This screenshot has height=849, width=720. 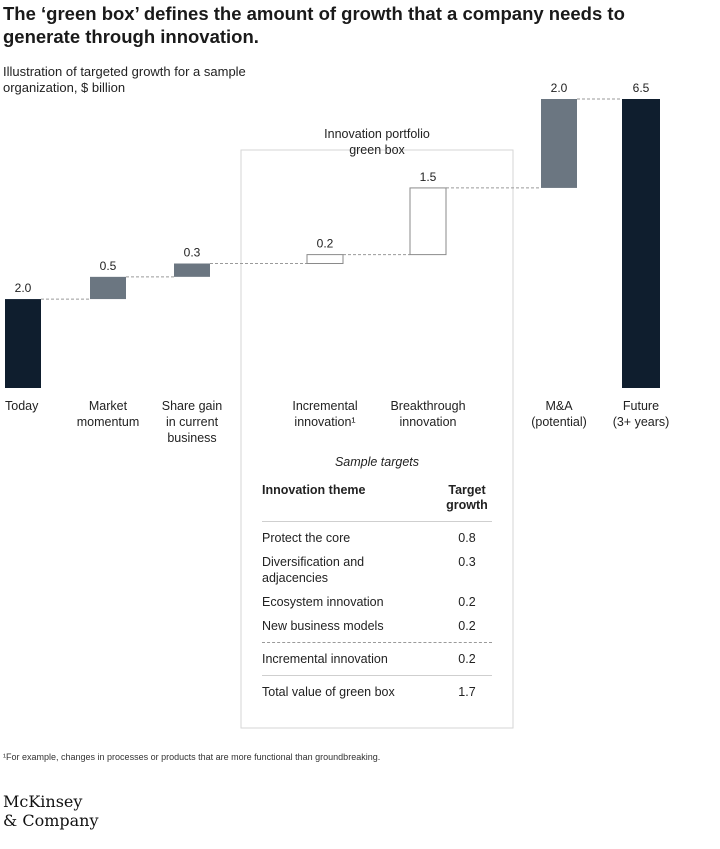 I want to click on green-box-label-line: Innovation portfolio, so click(x=377, y=134).